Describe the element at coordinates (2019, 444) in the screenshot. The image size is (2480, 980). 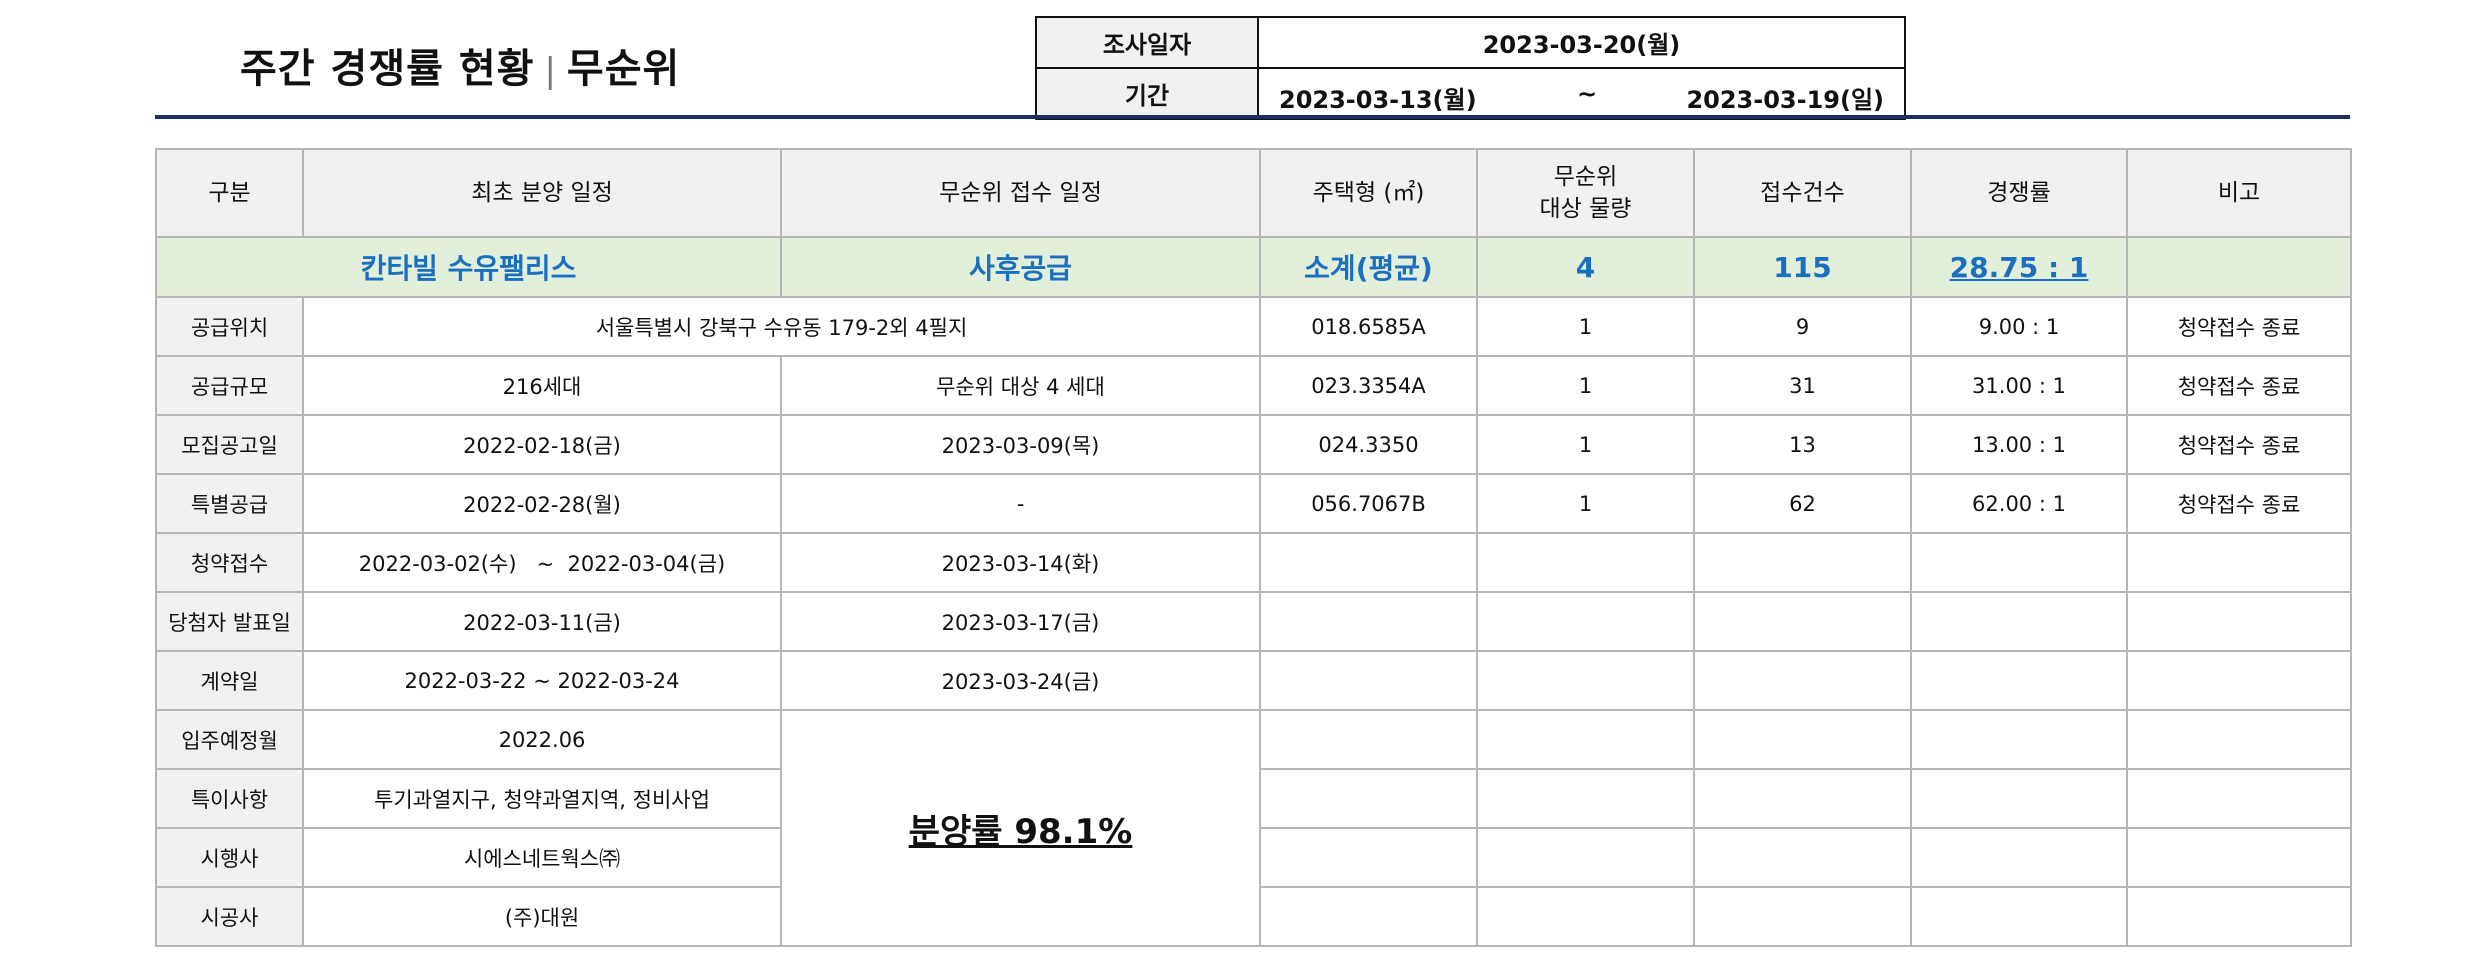
I see `rate-cell: 13.00 : 1` at that location.